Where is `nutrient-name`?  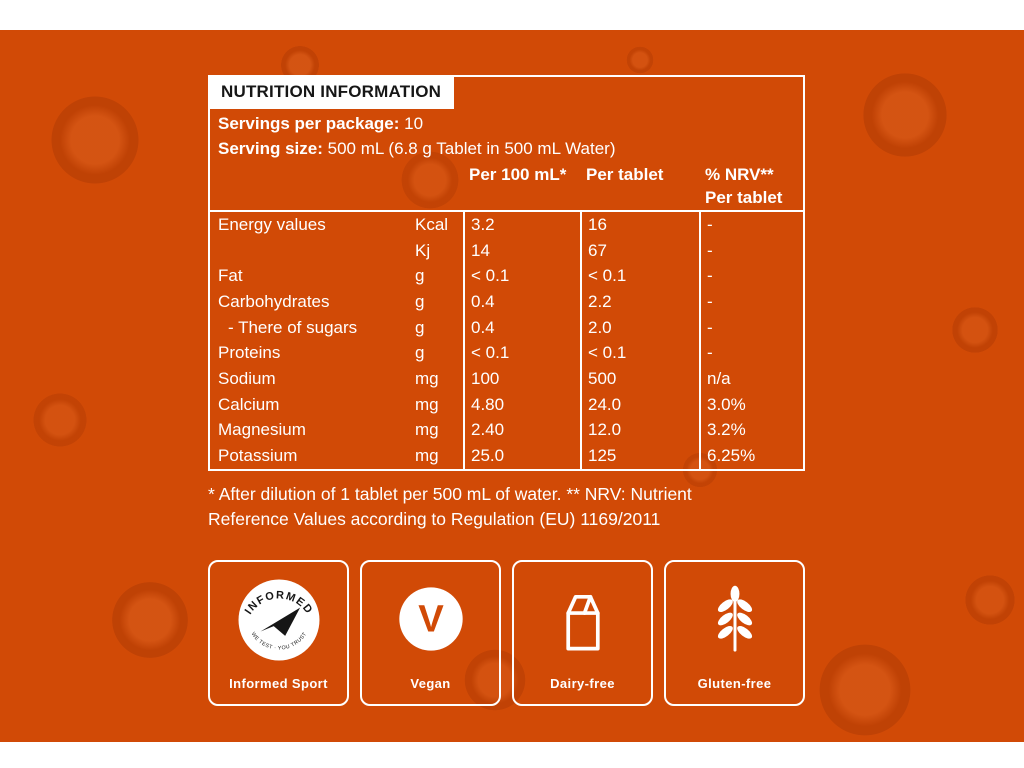 nutrient-name is located at coordinates (312, 251).